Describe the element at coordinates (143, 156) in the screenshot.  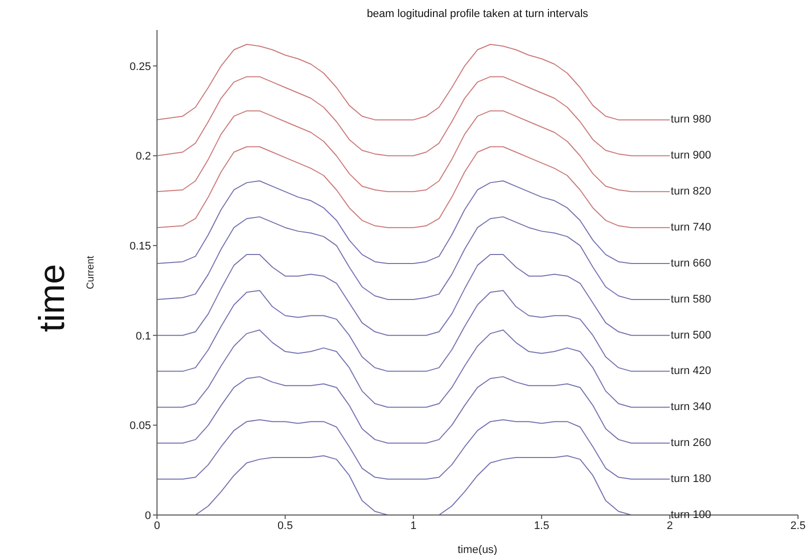
I see `y-tick-label: 0.2` at that location.